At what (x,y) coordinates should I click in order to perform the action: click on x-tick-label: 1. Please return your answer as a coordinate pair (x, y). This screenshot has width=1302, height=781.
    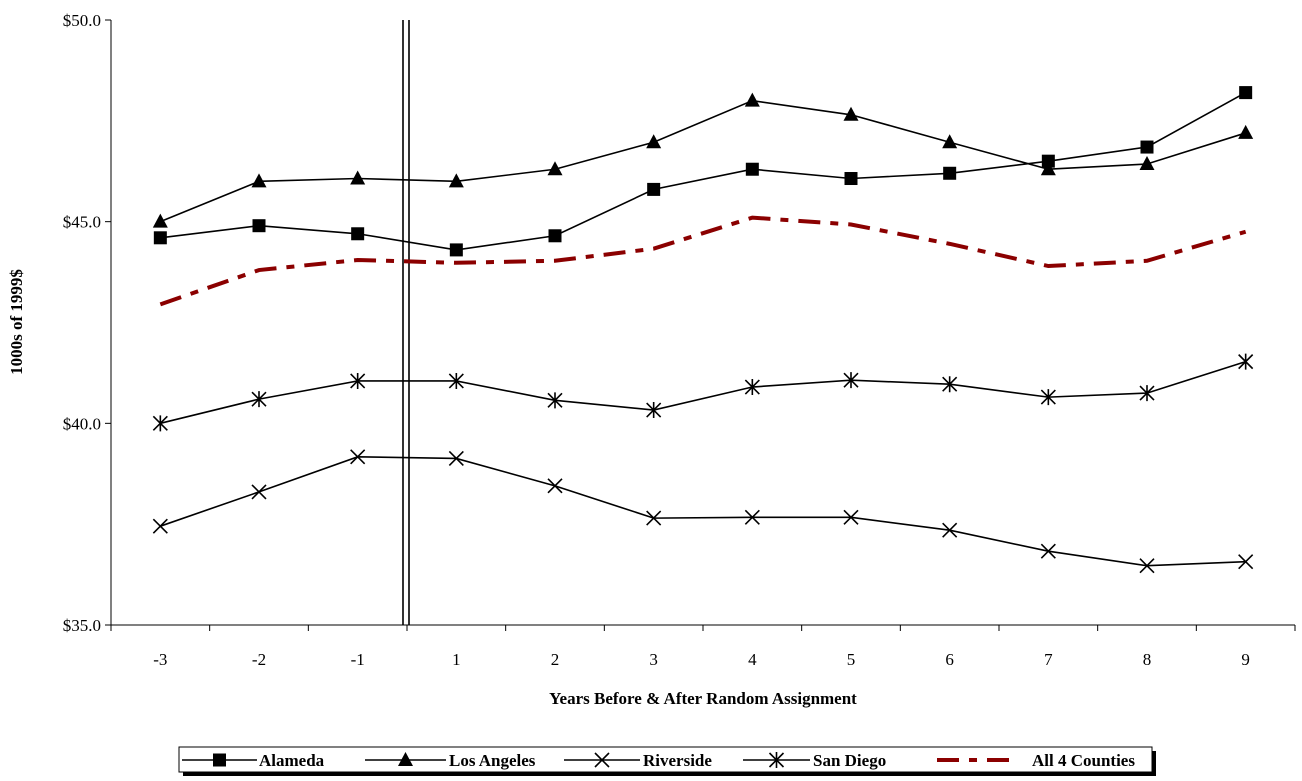
    Looking at the image, I should click on (456, 659).